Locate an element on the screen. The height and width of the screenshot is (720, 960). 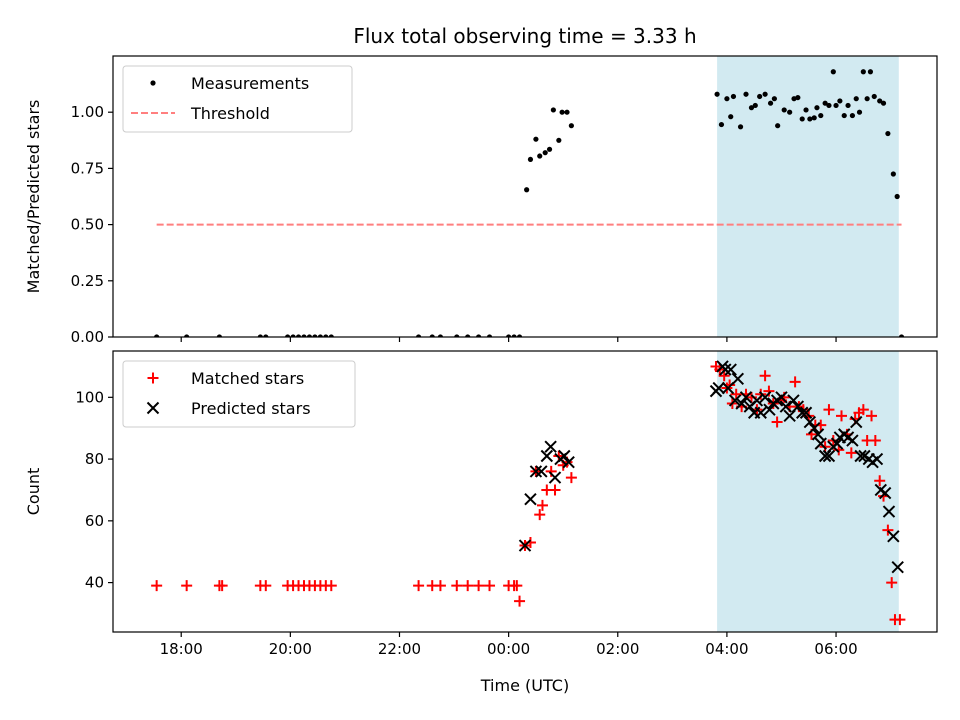
legend: Matched stars Predicted stars is located at coordinates (239, 394).